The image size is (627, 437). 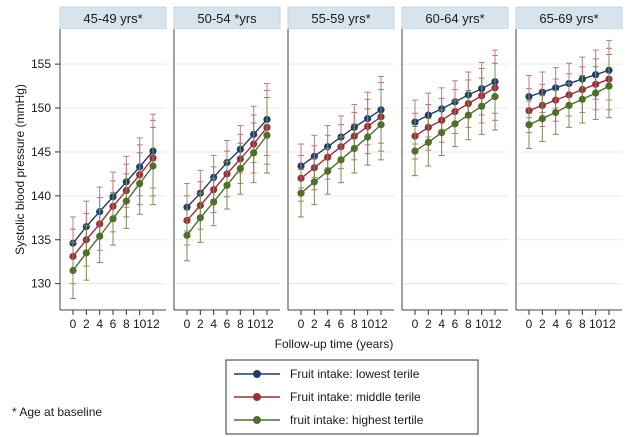 What do you see at coordinates (355, 397) in the screenshot?
I see `legend-label: Fruit intake: middle terile` at bounding box center [355, 397].